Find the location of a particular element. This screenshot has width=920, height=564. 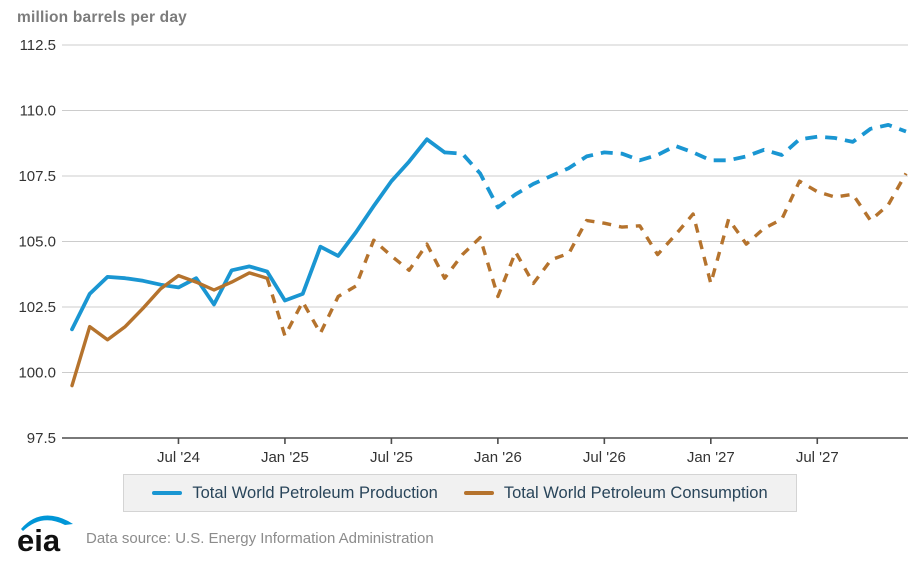

y-tick-label: 112.5 is located at coordinates (38, 45).